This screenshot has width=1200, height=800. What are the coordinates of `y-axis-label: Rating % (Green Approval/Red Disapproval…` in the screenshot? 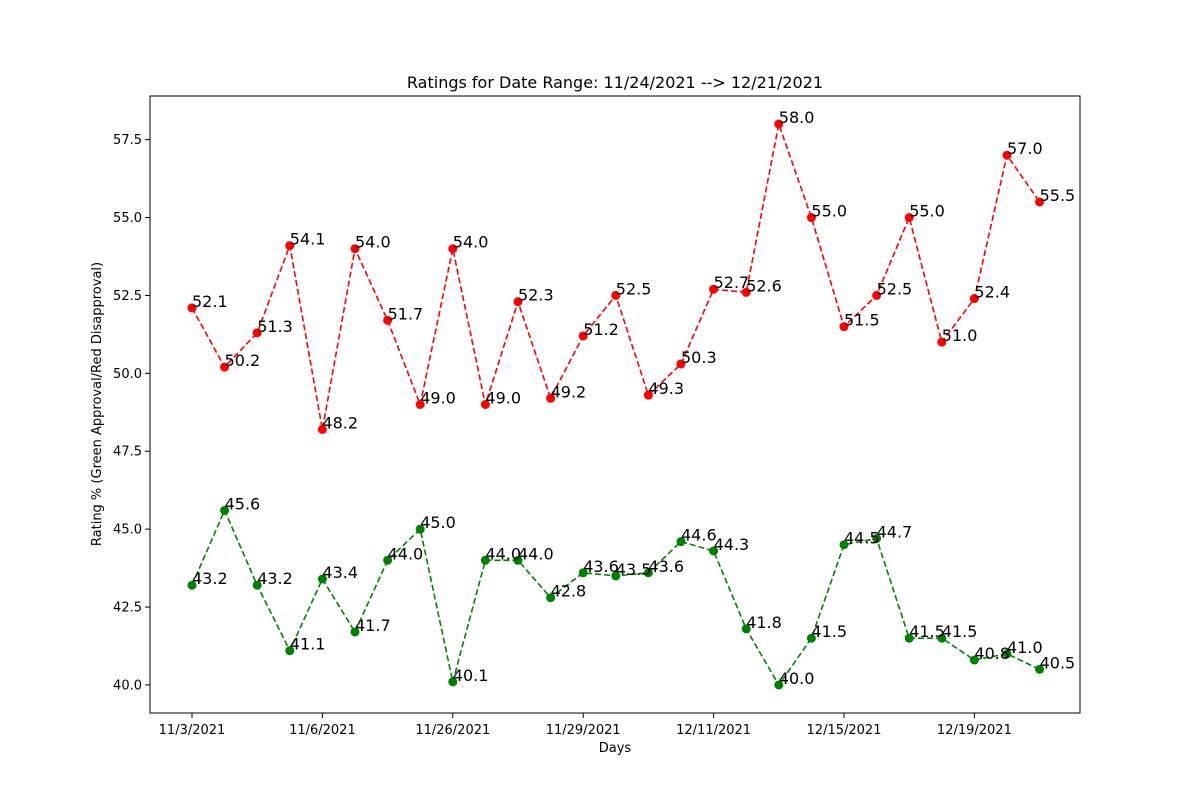 It's located at (97, 404).